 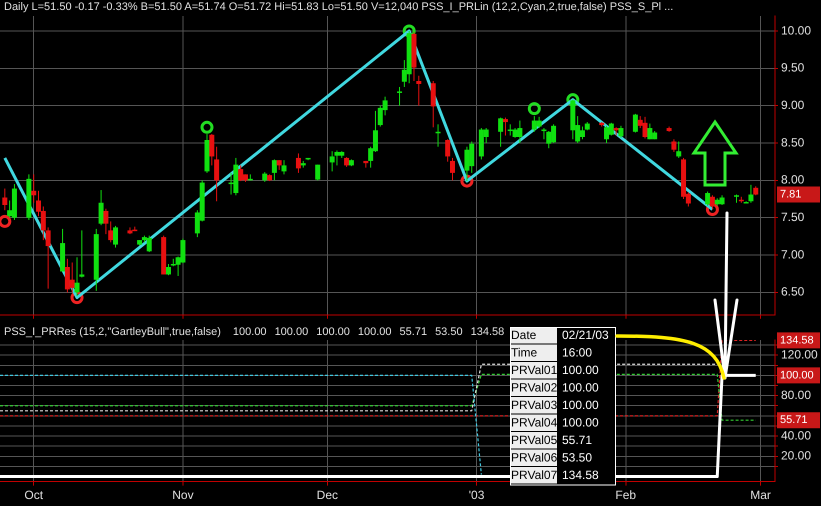 I want to click on annotation: PRVal05, so click(x=534, y=440).